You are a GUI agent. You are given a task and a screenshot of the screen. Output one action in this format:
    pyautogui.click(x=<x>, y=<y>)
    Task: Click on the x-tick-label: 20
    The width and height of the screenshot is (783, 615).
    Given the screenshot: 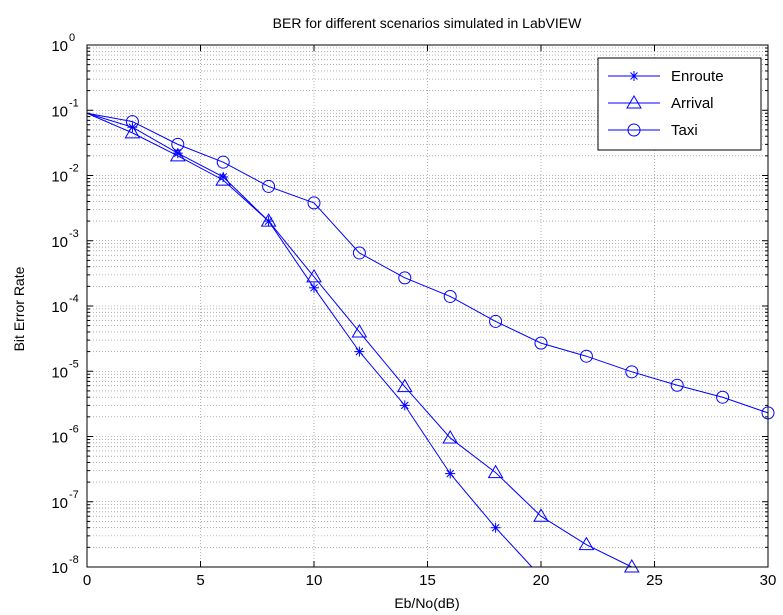 What is the action you would take?
    pyautogui.click(x=541, y=580)
    